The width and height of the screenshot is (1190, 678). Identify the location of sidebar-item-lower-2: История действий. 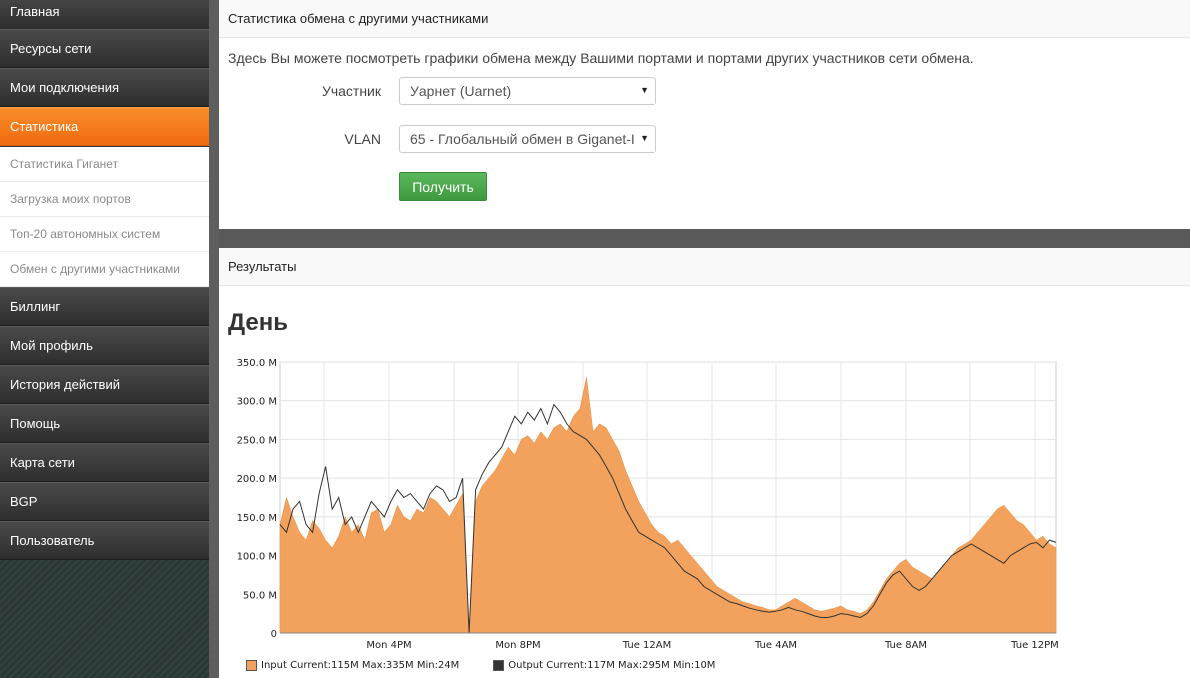
(104, 384).